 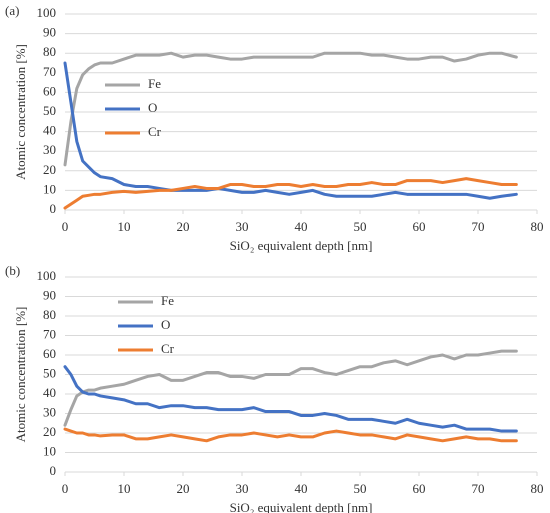 What do you see at coordinates (12, 10) in the screenshot?
I see `panel-label: (a)` at bounding box center [12, 10].